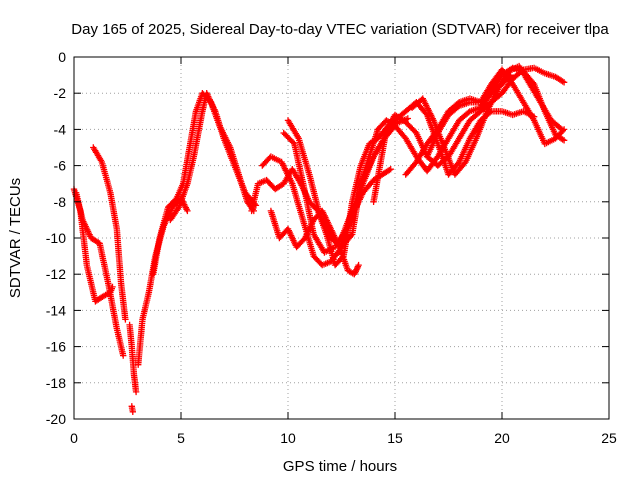 The height and width of the screenshot is (480, 640). I want to click on x-tick-label: 10, so click(288, 438).